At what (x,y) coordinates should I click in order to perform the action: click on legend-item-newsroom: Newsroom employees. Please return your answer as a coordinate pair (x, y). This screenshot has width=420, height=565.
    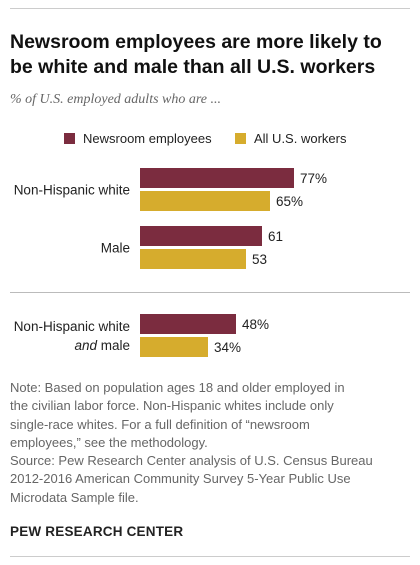
    Looking at the image, I should click on (138, 138).